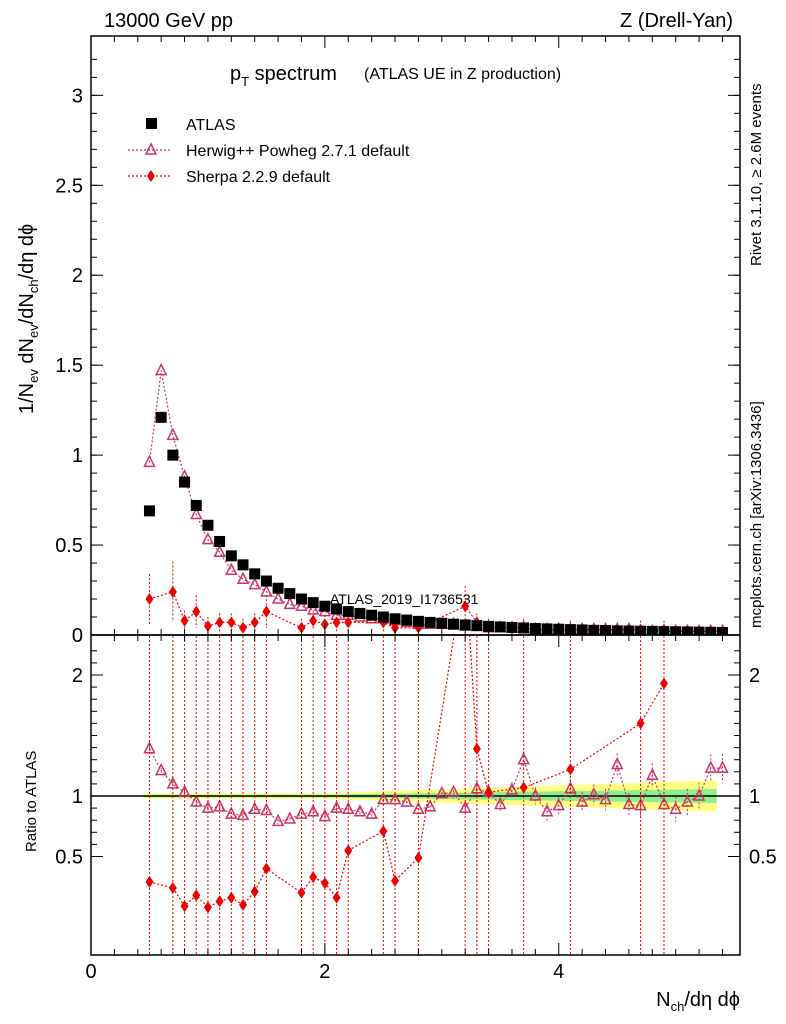 The image size is (786, 1024). Describe the element at coordinates (558, 972) in the screenshot. I see `x-tick-label: 4` at that location.